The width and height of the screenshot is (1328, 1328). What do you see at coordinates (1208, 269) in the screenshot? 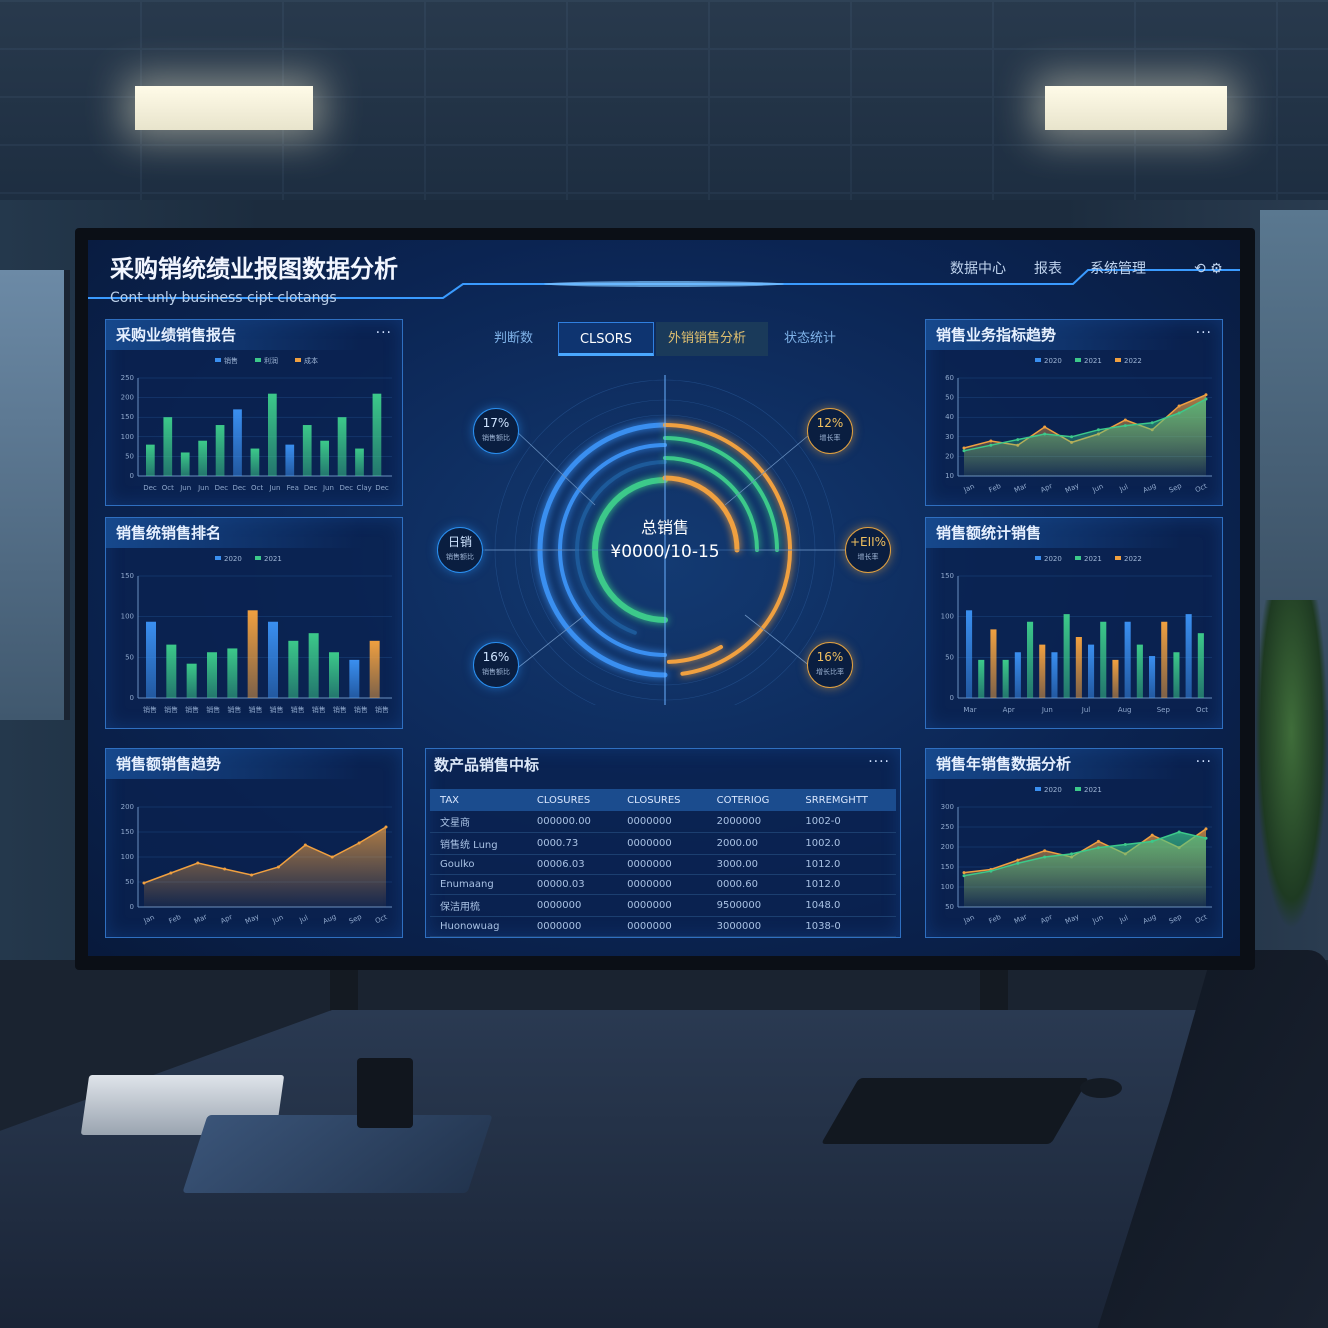
I see `refresh-settings-icon: ⟲ ⚙` at bounding box center [1208, 269].